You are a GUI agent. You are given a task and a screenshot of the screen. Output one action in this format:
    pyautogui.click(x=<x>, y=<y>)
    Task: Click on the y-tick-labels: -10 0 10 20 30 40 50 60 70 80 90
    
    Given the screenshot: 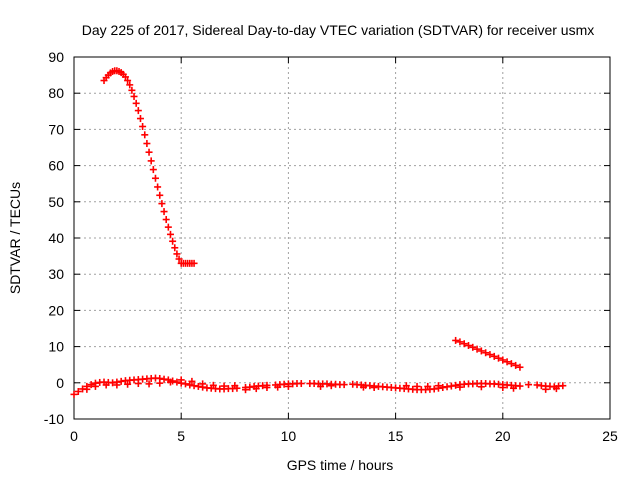 What is the action you would take?
    pyautogui.click(x=54, y=238)
    